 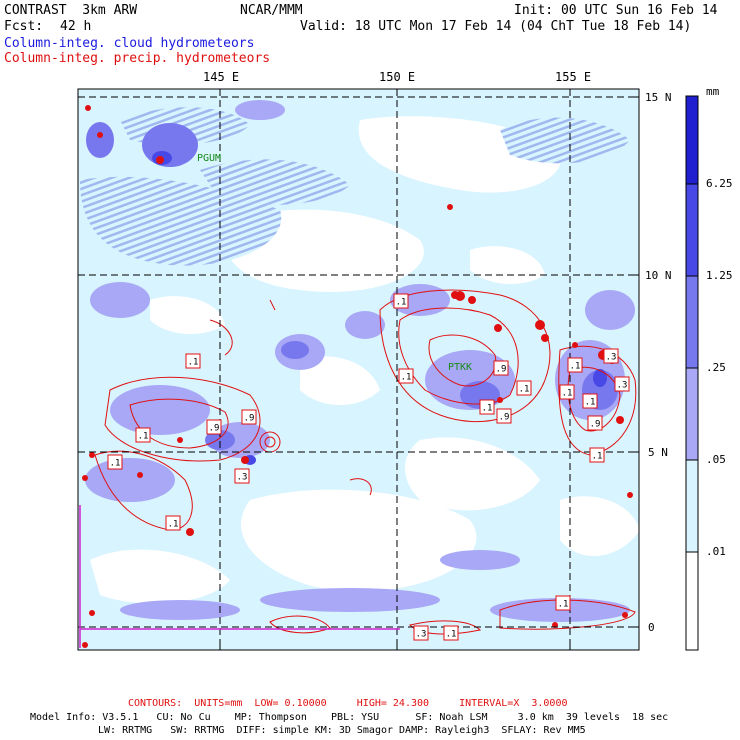 I want to click on colorbar-label-6-25: 6.25, so click(x=719, y=183).